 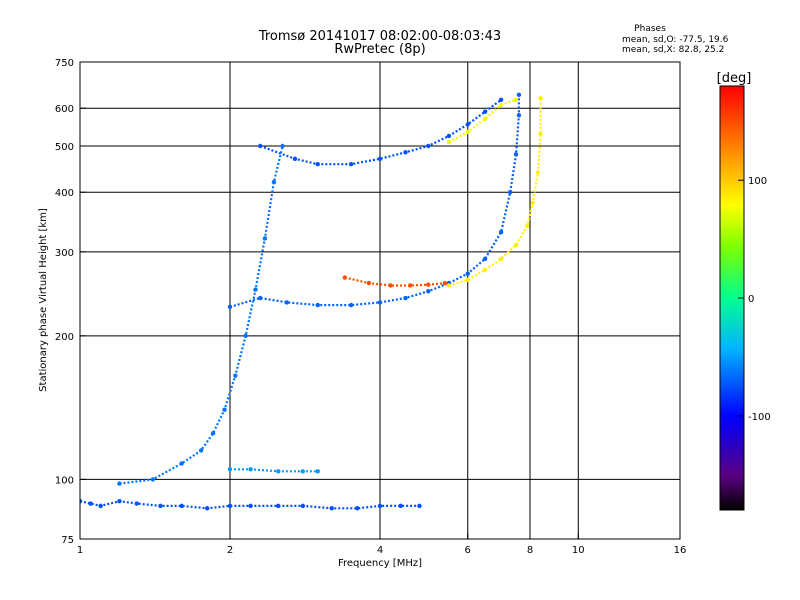 I want to click on colorbar-tick-label: 100, so click(x=757, y=181).